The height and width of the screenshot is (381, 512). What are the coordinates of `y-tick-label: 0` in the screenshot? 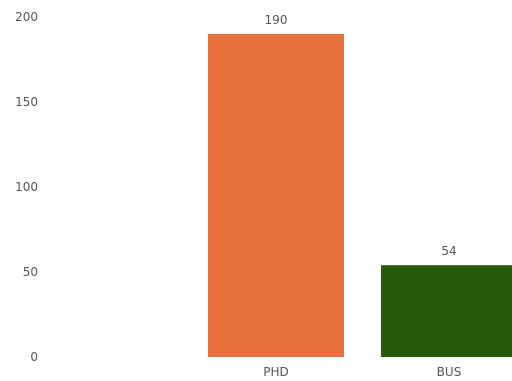 It's located at (34, 357).